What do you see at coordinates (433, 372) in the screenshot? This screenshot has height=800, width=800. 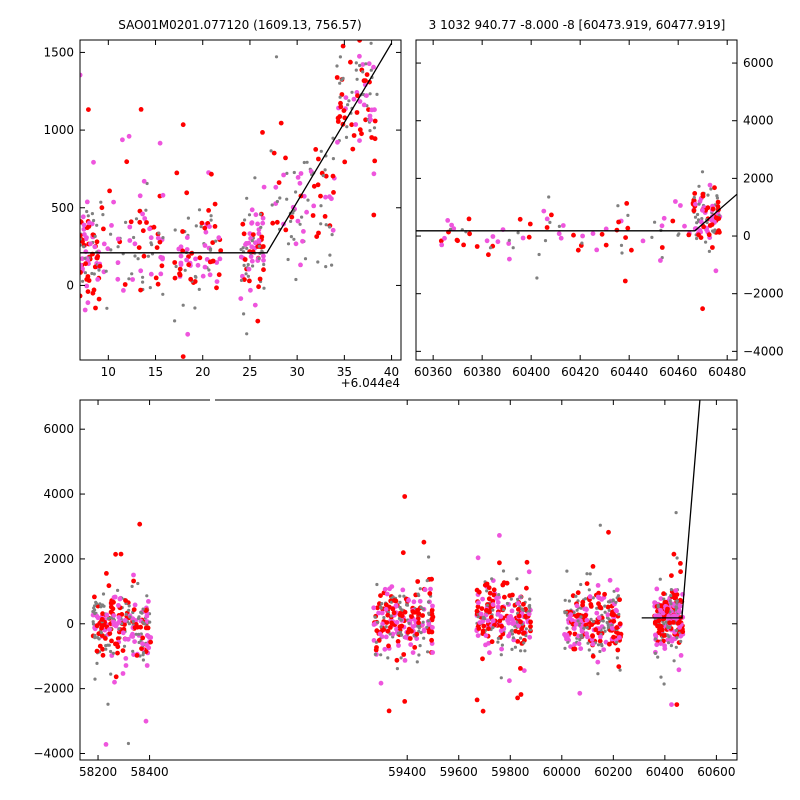 I see `x-tick-label: 60360` at bounding box center [433, 372].